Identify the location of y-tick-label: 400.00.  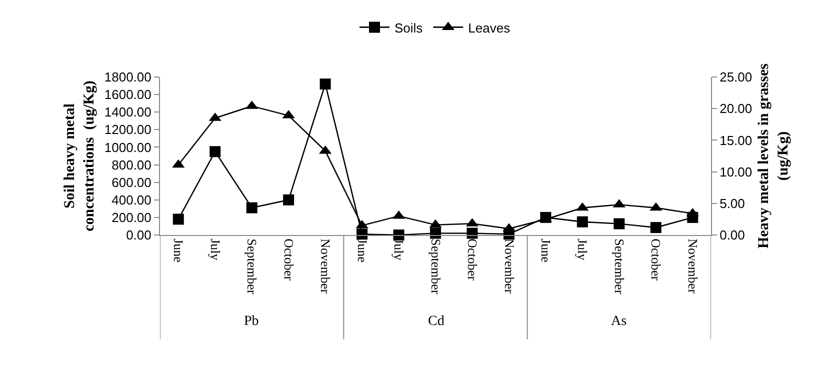
(132, 200).